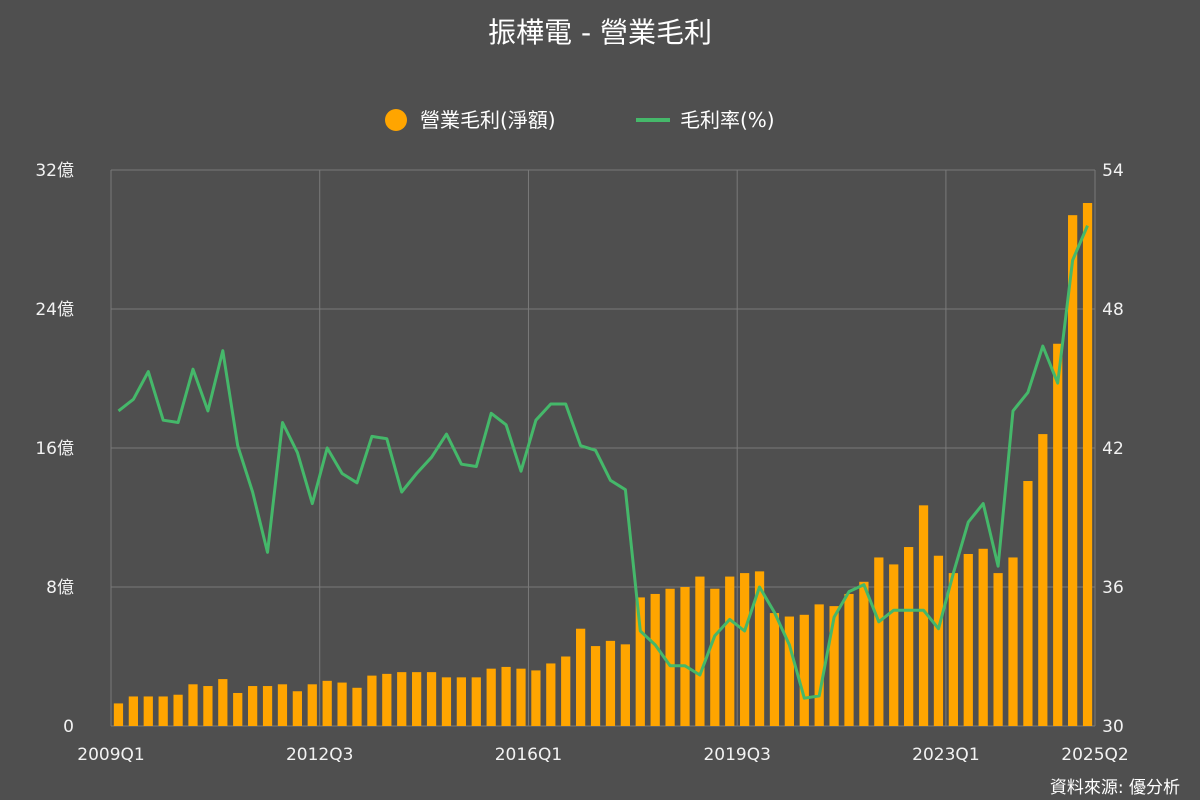 This screenshot has height=800, width=1200. I want to click on x-tick-label: 2009Q1, so click(110, 755).